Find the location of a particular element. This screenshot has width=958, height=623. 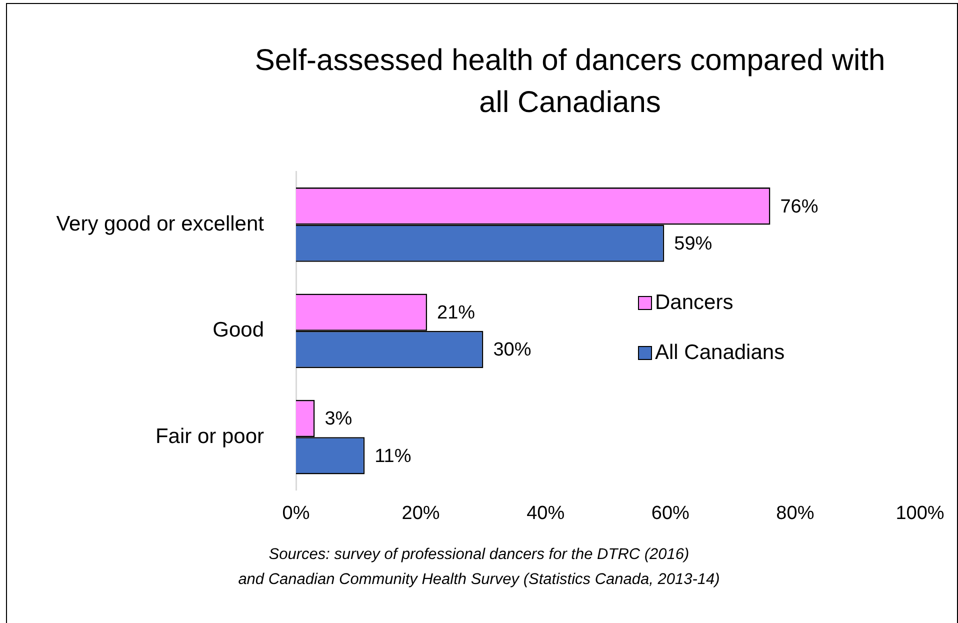

x-tick-label: 20% is located at coordinates (421, 513).